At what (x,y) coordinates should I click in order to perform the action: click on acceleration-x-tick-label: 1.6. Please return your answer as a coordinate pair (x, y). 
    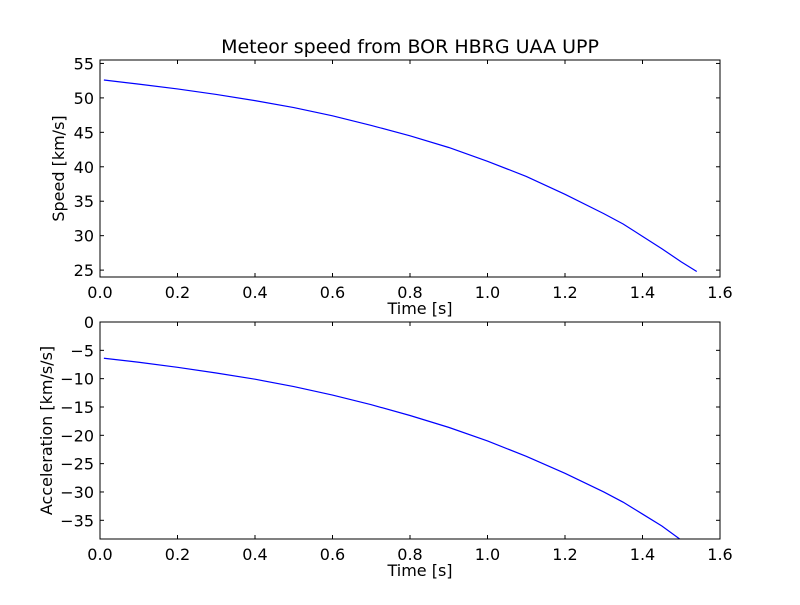
    Looking at the image, I should click on (719, 554).